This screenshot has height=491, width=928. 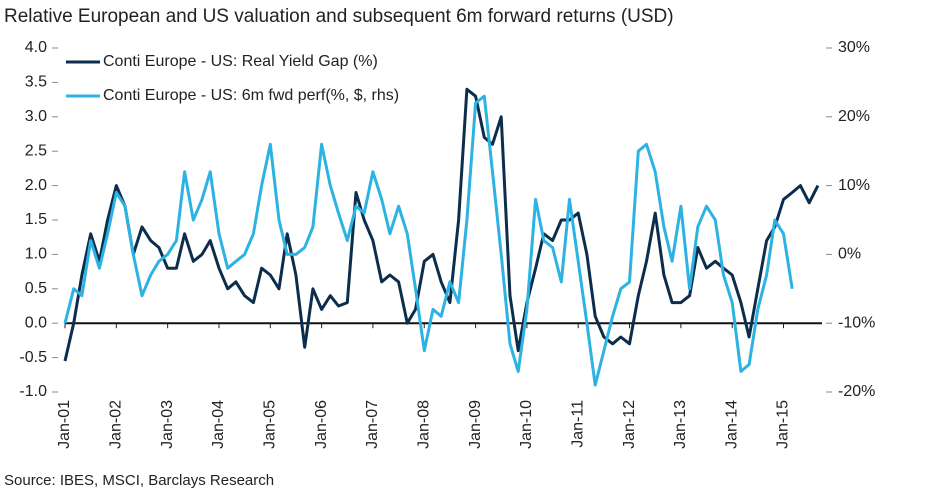 I want to click on y-tick-label: 0.5, so click(x=36, y=288).